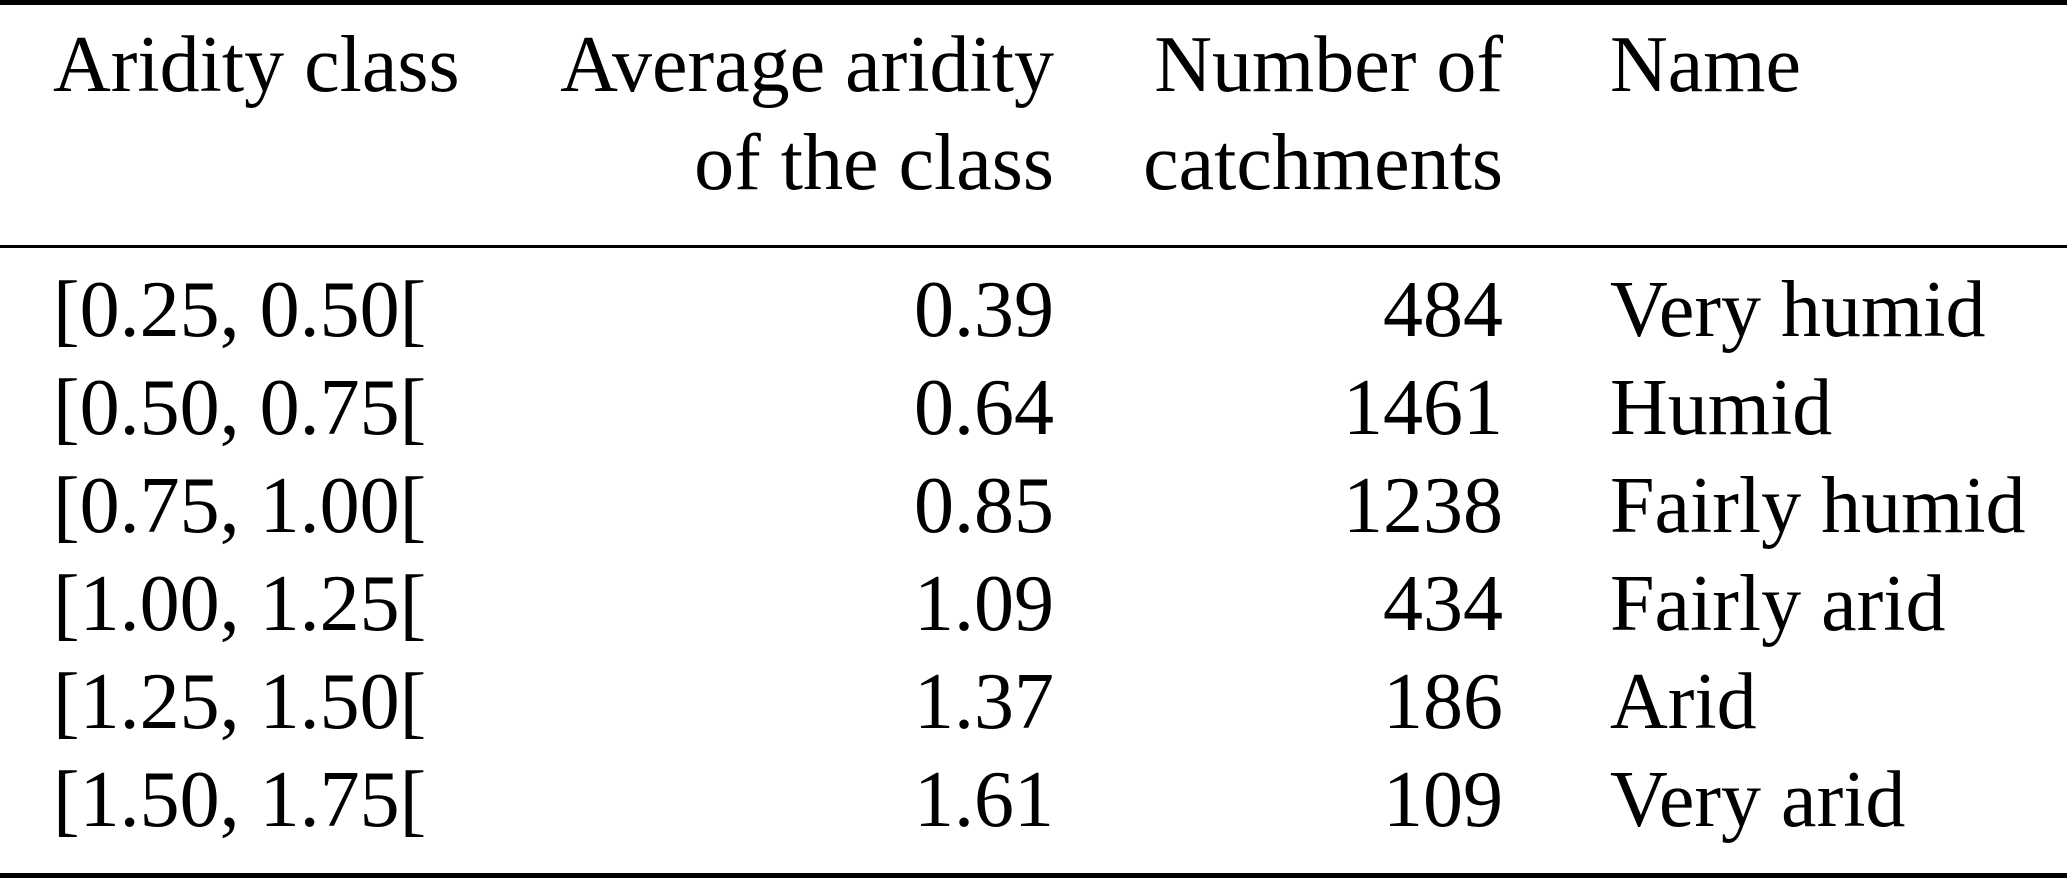  I want to click on cell-num-catchments: 484, so click(1443, 310).